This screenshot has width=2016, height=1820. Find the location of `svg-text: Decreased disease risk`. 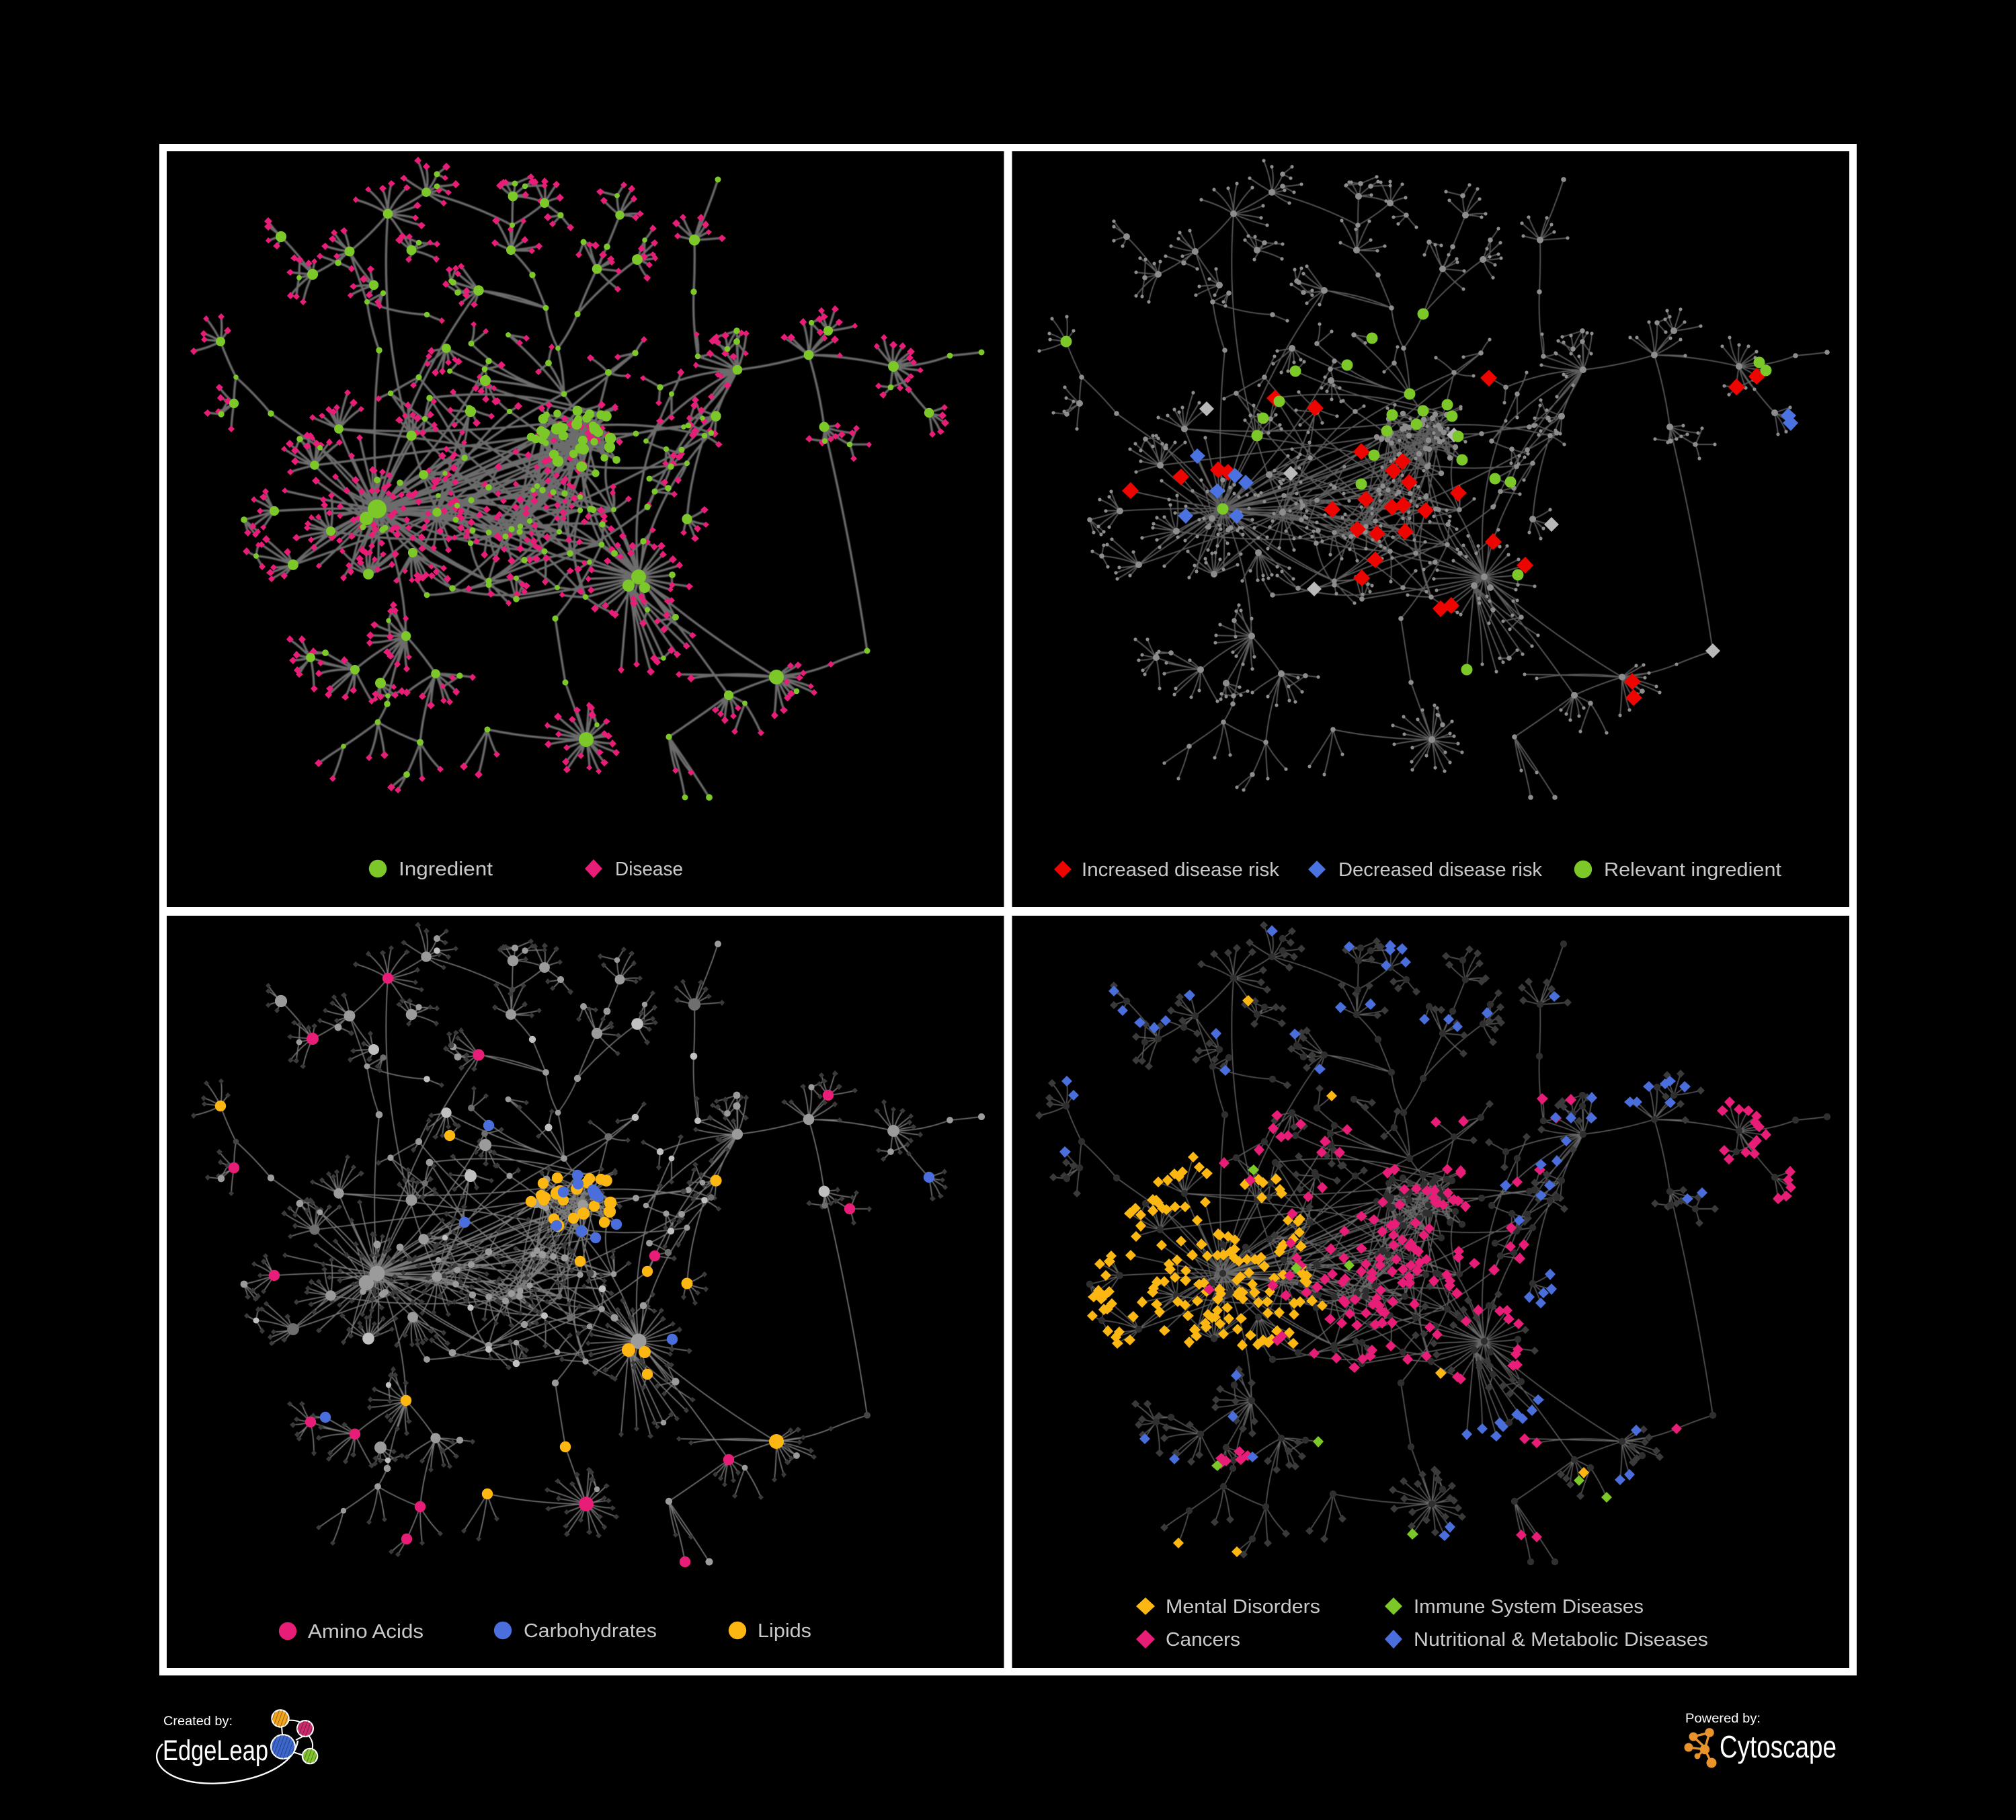

svg-text: Decreased disease risk is located at coordinates (1440, 870).